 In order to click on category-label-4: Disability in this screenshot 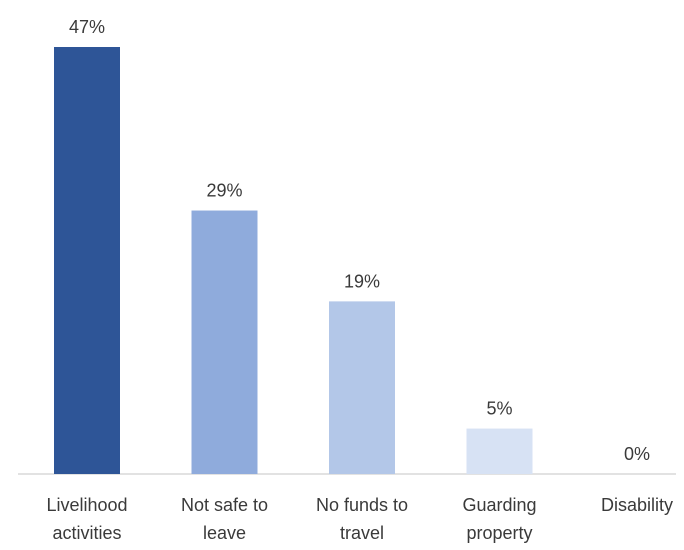, I will do `click(637, 505)`.